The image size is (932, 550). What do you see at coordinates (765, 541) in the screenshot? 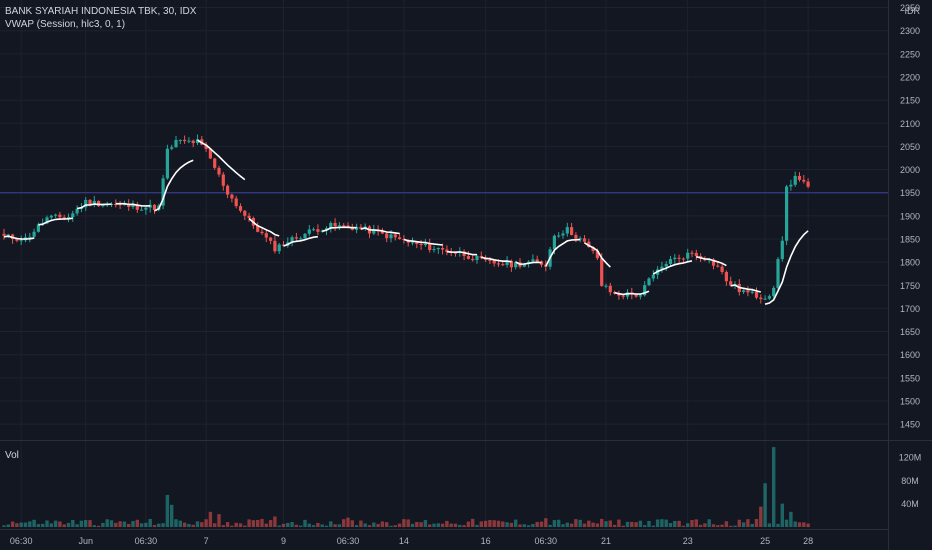
I see `time-tick-label: 25` at bounding box center [765, 541].